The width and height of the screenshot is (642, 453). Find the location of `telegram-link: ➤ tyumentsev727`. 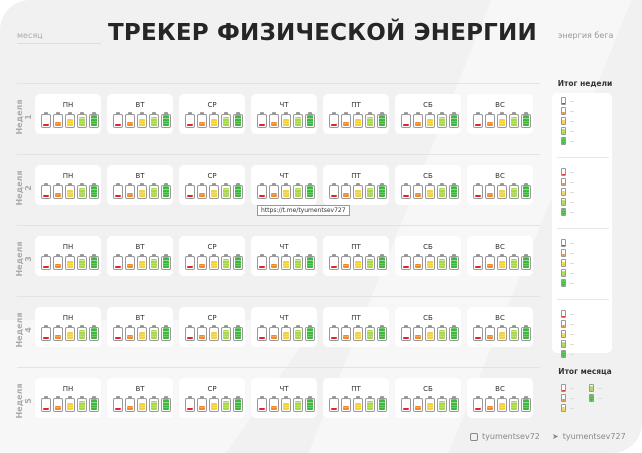

telegram-link: ➤ tyumentsev727 is located at coordinates (589, 436).